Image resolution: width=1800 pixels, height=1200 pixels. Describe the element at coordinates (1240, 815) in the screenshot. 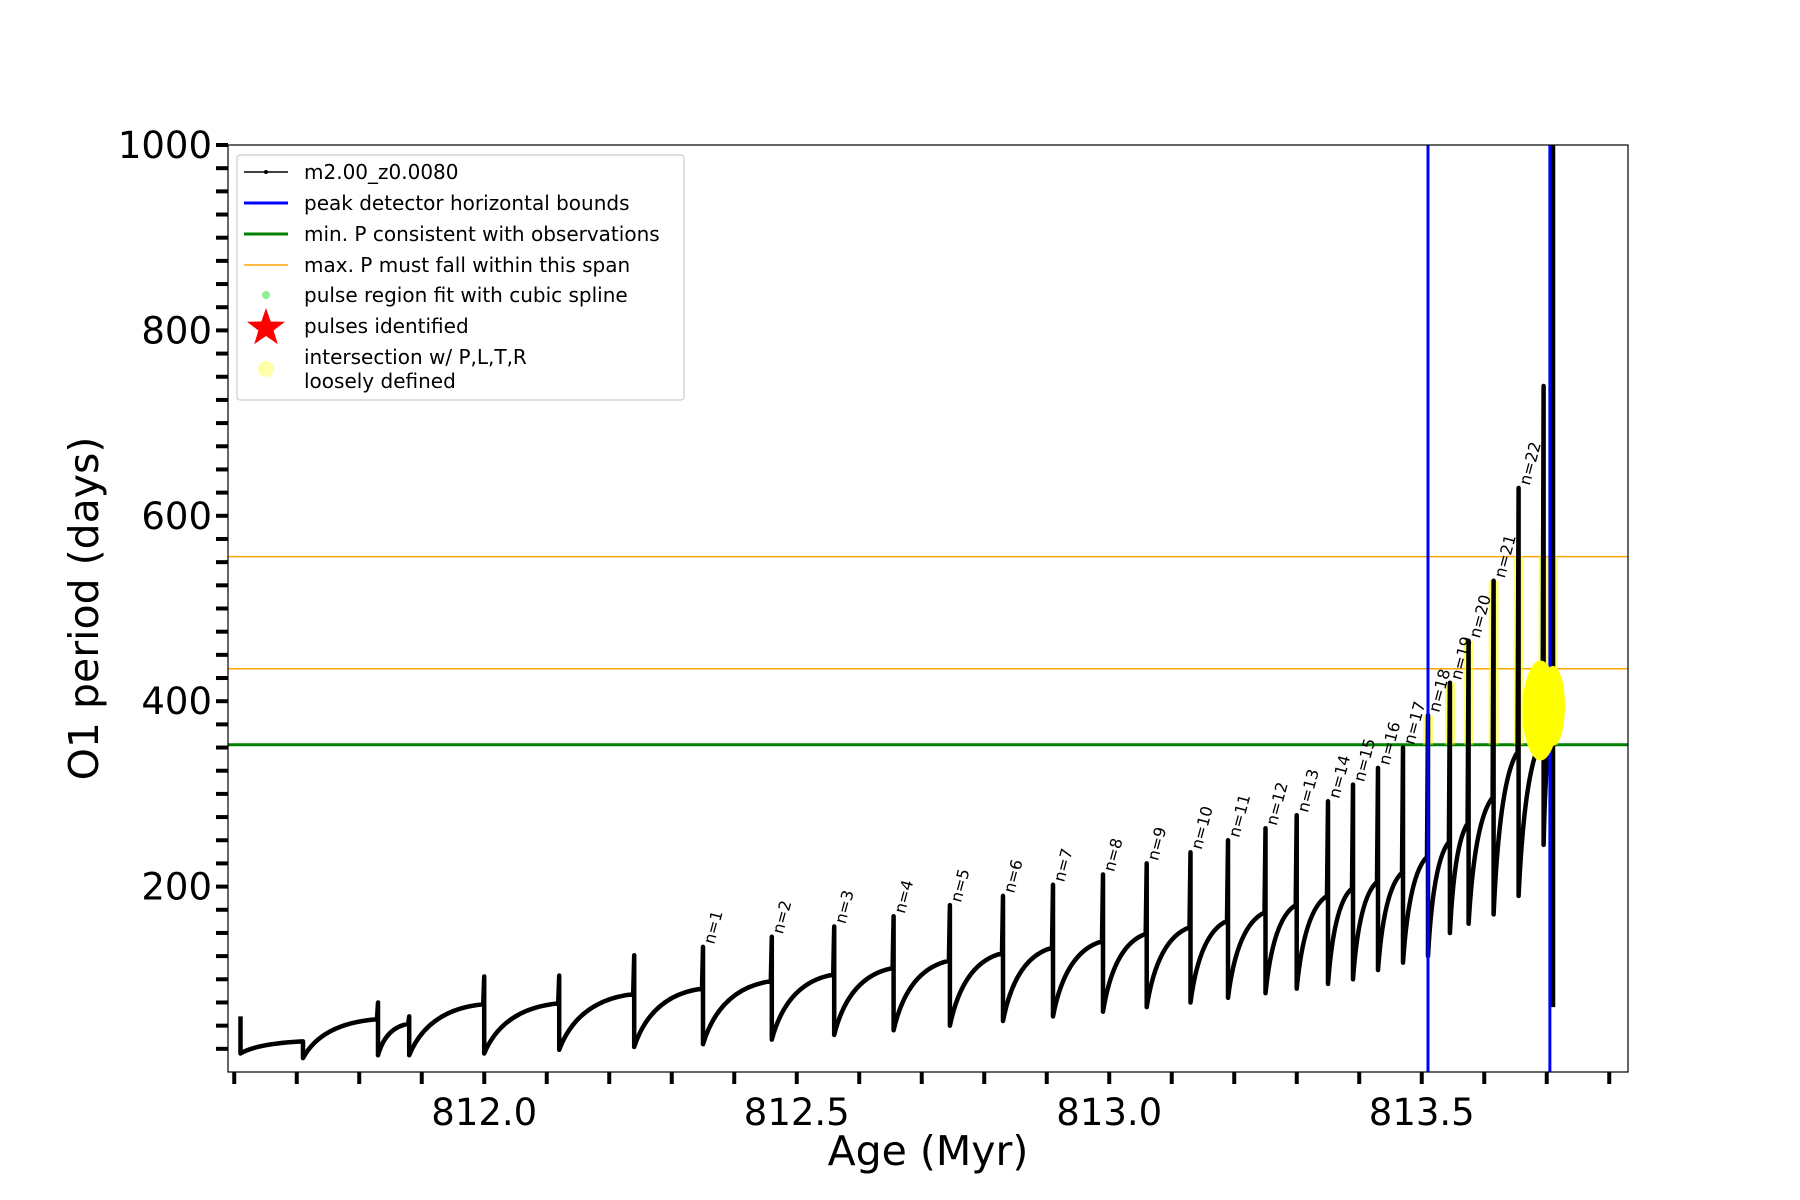

I see `pulse-label-18: n=11` at that location.